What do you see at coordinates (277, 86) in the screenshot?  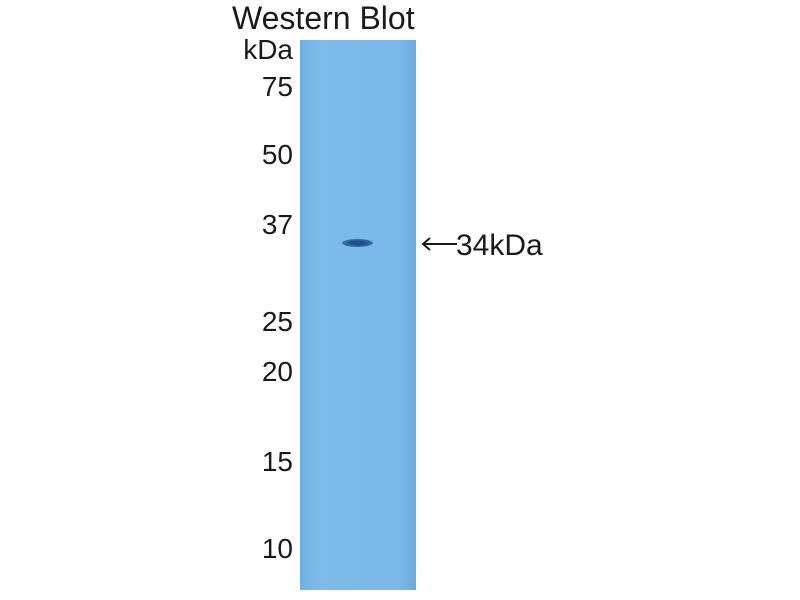 I see `marker-75: 75` at bounding box center [277, 86].